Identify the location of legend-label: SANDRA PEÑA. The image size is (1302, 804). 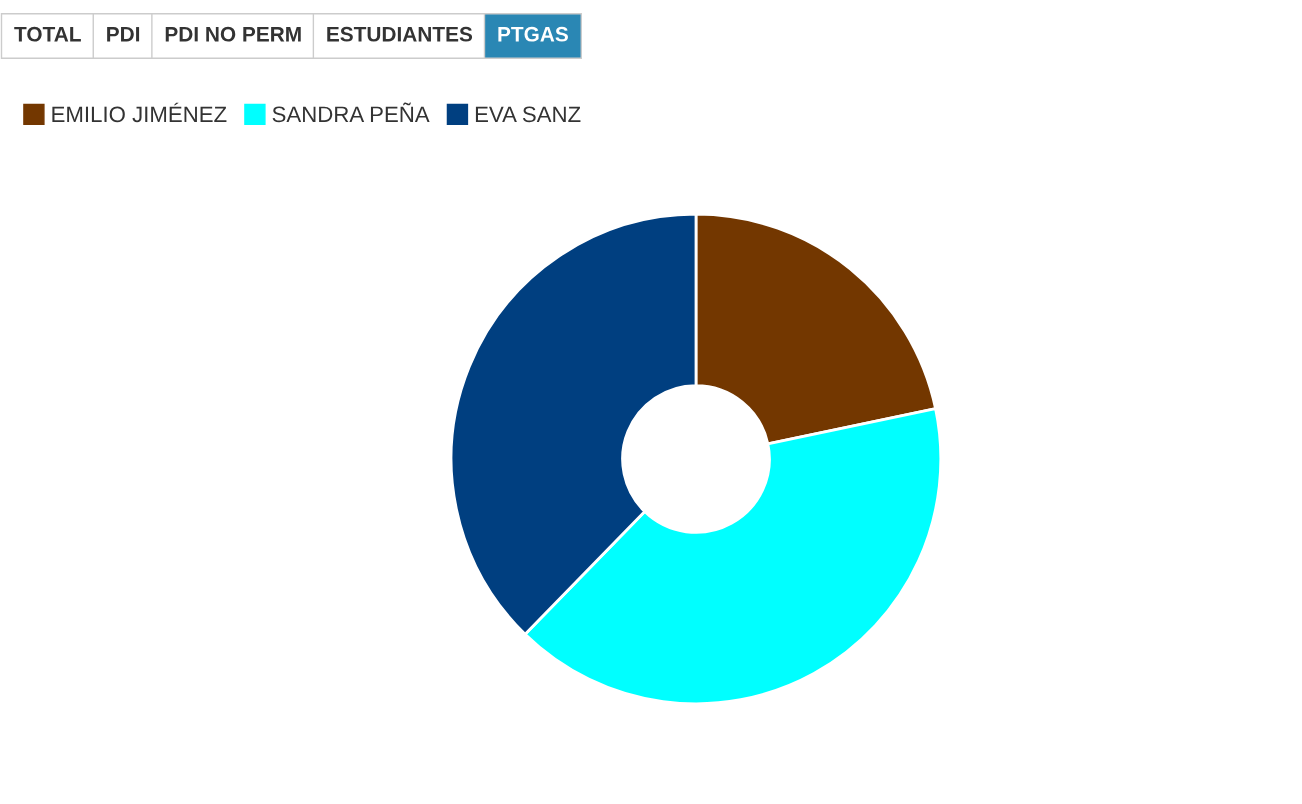
(351, 112).